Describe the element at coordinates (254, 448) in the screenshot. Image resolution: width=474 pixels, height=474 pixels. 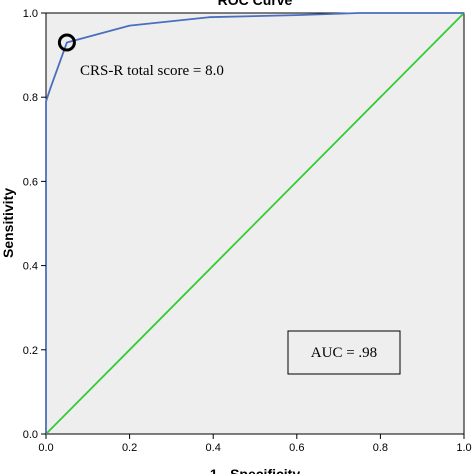
I see `x-tick-labels: 0.0 0.2 0.4 0.6 0.8 1.0` at that location.